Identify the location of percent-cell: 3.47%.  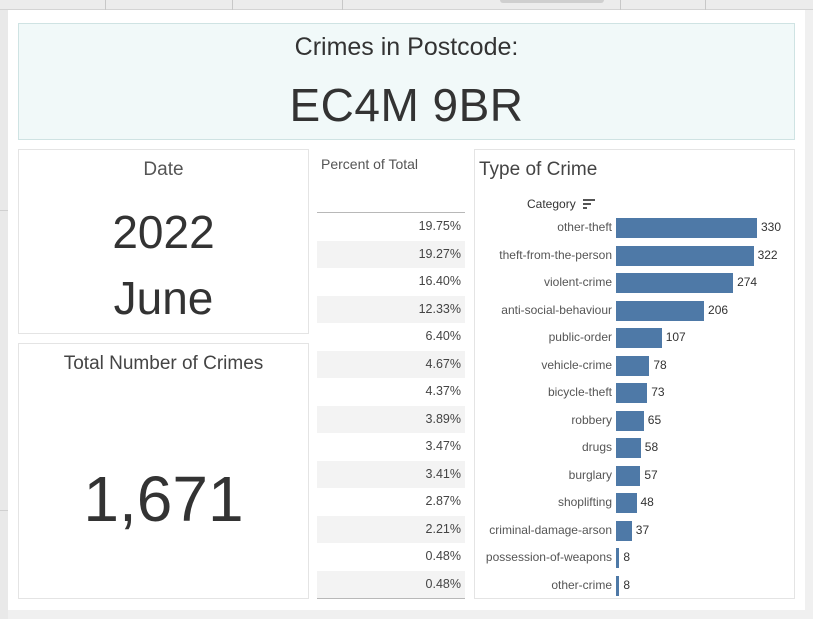
(443, 446).